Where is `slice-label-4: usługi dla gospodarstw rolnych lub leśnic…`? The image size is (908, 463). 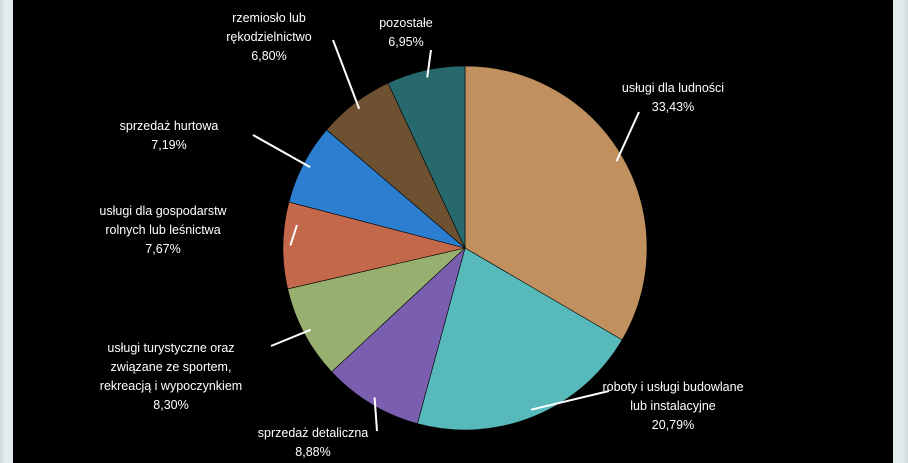 slice-label-4: usługi dla gospodarstw rolnych lub leśnic… is located at coordinates (163, 230).